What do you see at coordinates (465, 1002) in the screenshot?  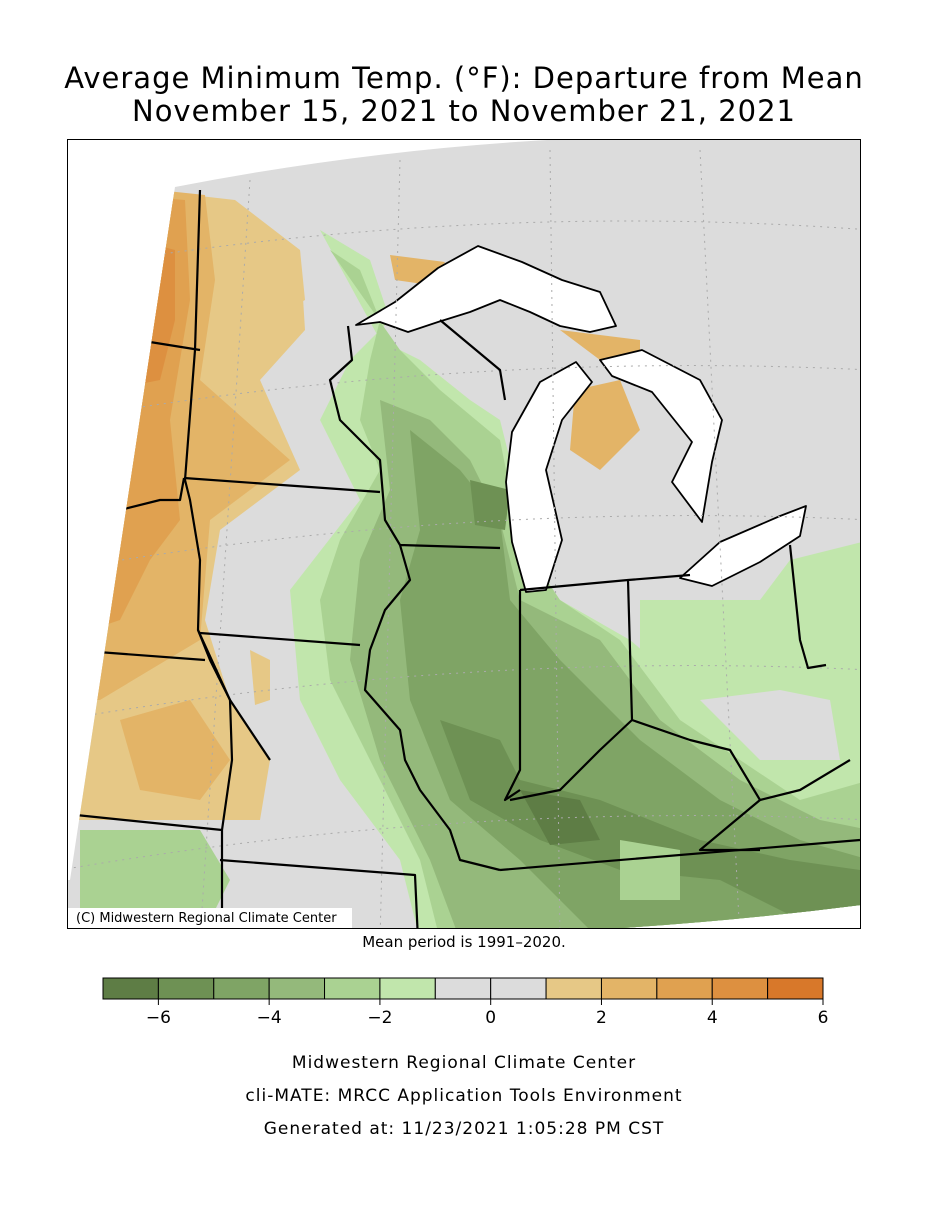 I see `colorbar: −6 −4 −2 0 2 4 6` at bounding box center [465, 1002].